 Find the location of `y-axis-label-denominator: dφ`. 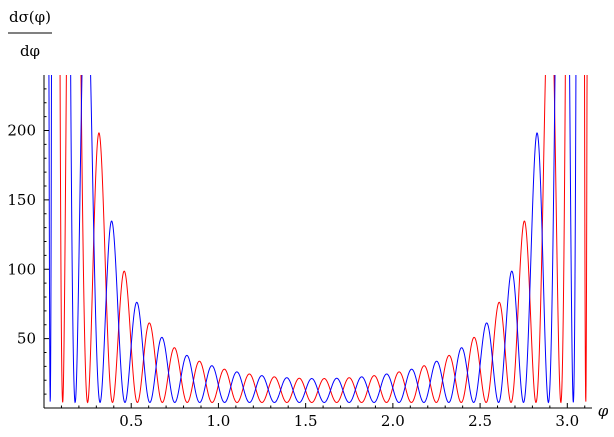

y-axis-label-denominator: dφ is located at coordinates (30, 51).